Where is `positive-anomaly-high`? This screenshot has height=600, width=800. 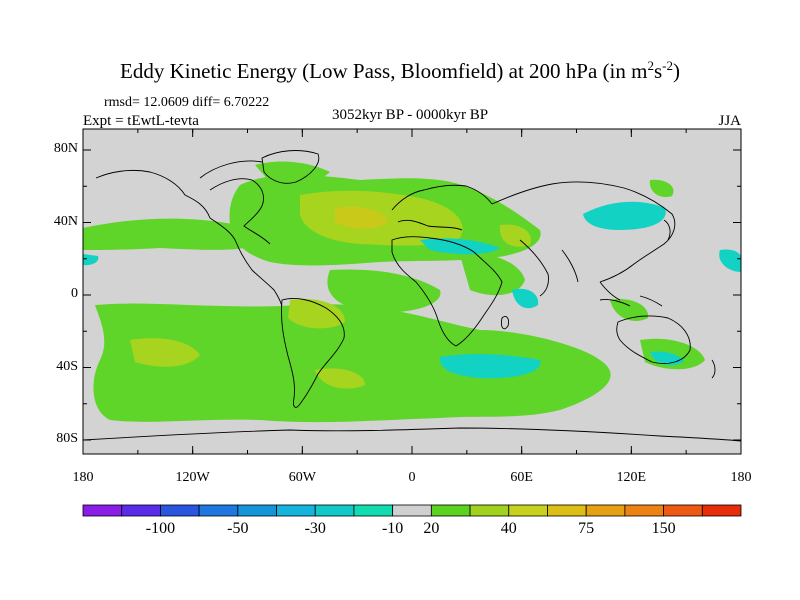 positive-anomaly-high is located at coordinates (361, 217).